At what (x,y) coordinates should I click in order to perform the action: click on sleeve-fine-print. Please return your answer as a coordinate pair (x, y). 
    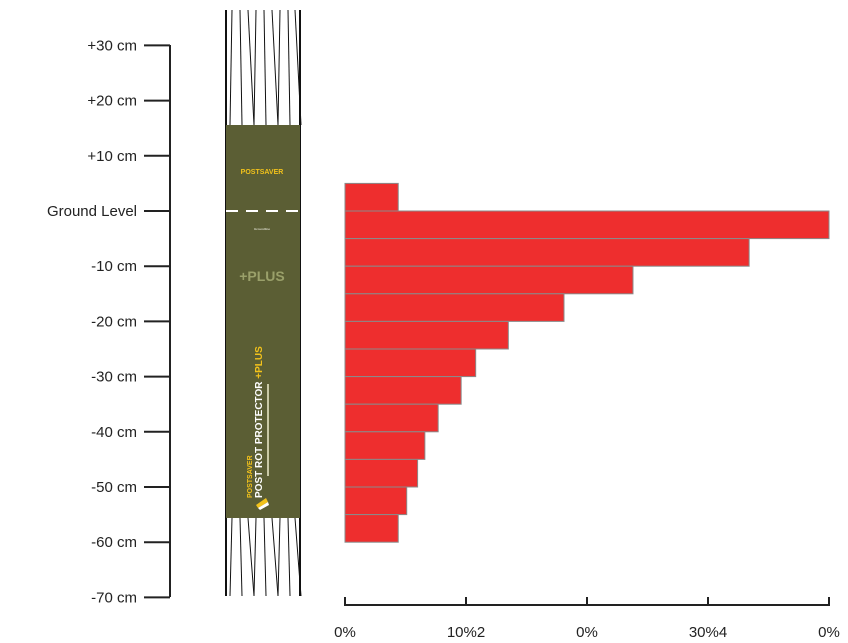
    Looking at the image, I should click on (268, 430).